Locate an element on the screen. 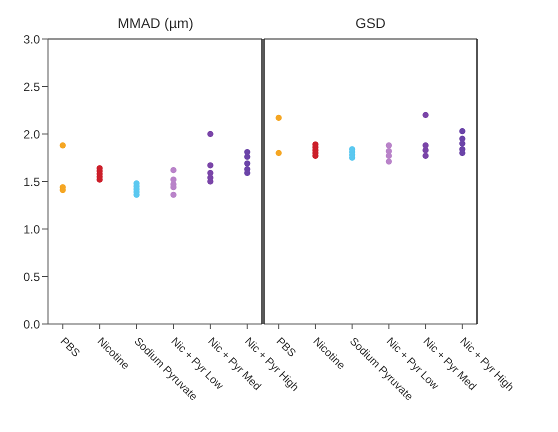  y-tick-label: 2.5 is located at coordinates (31, 87).